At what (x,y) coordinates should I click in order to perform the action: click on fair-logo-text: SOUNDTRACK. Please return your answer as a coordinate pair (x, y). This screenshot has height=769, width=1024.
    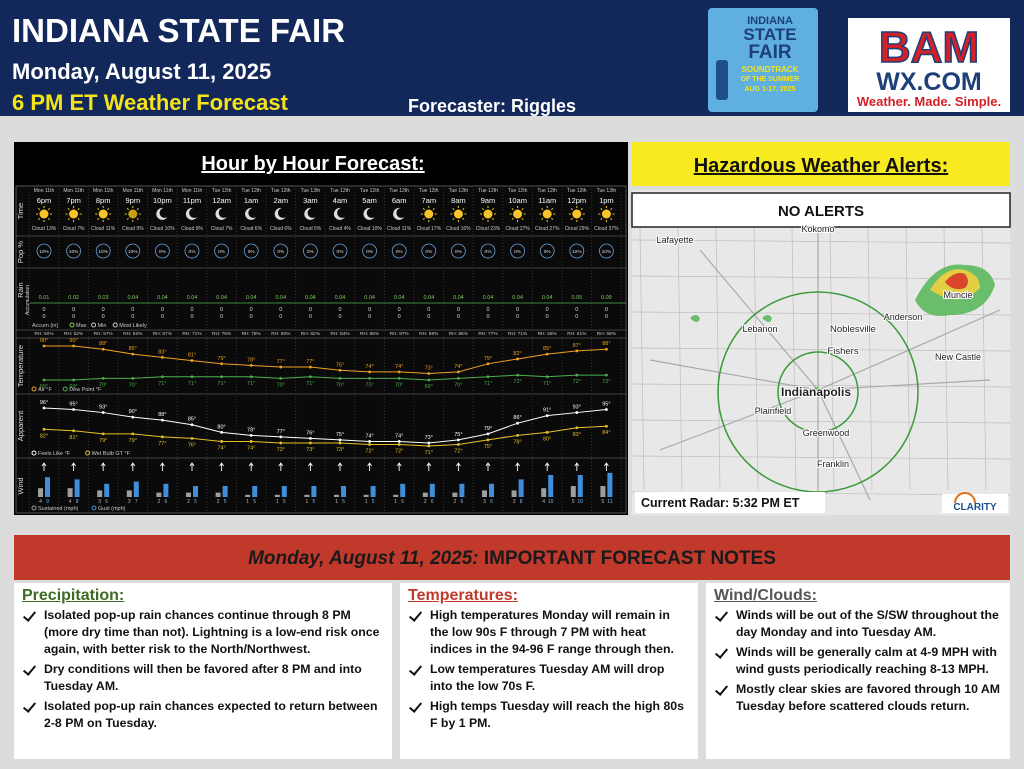
    Looking at the image, I should click on (770, 69).